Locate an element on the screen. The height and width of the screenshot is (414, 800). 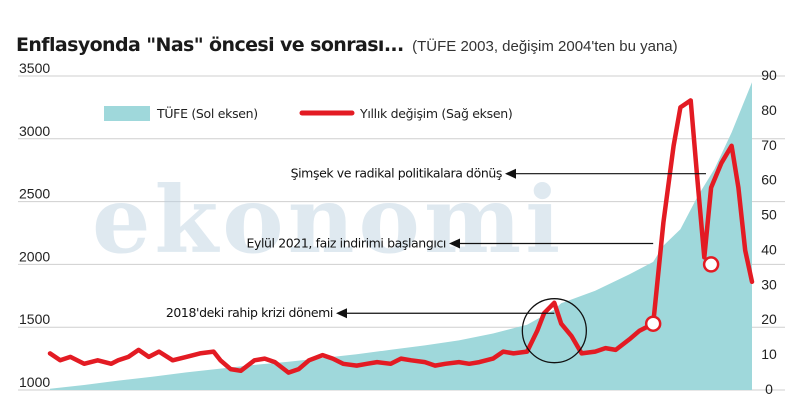
right-tick-label: 90 is located at coordinates (769, 75).